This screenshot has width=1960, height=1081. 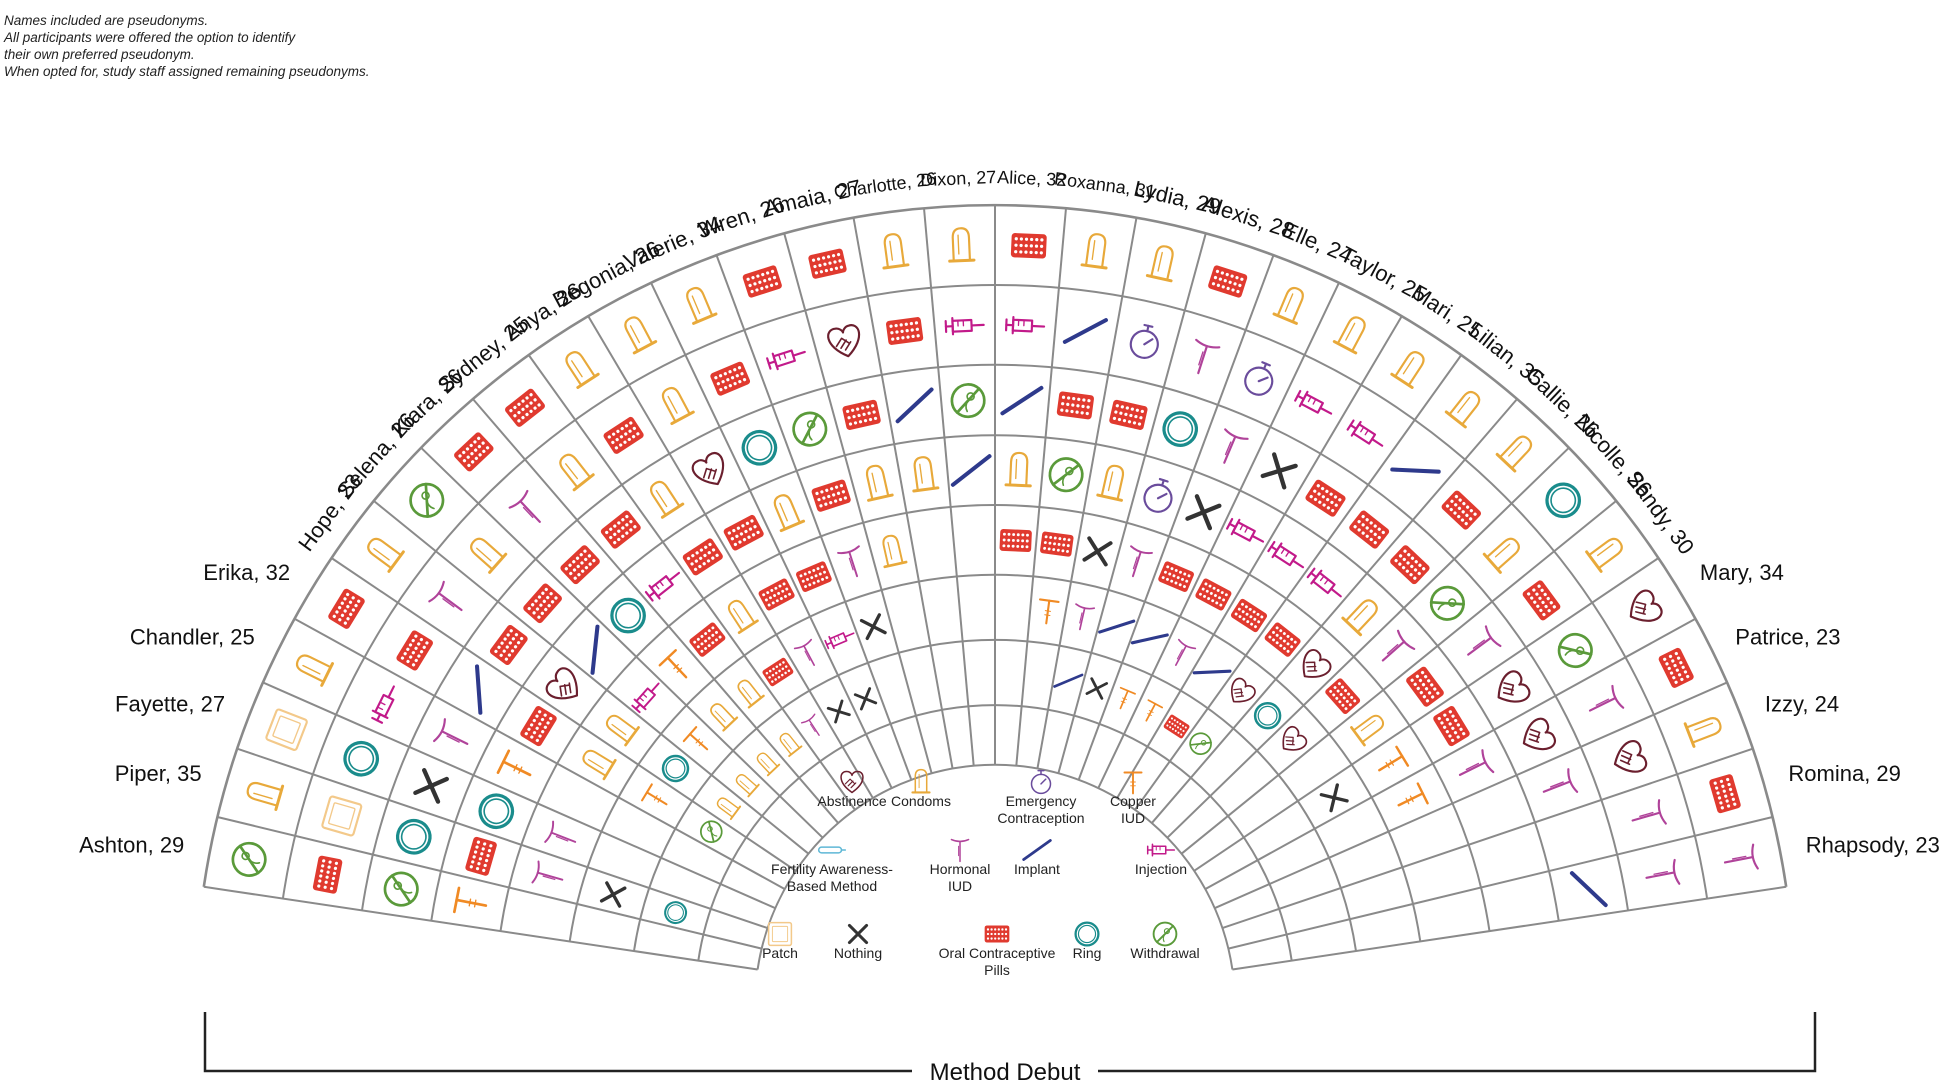 What do you see at coordinates (832, 886) in the screenshot?
I see `legend-label-line2: Based Method` at bounding box center [832, 886].